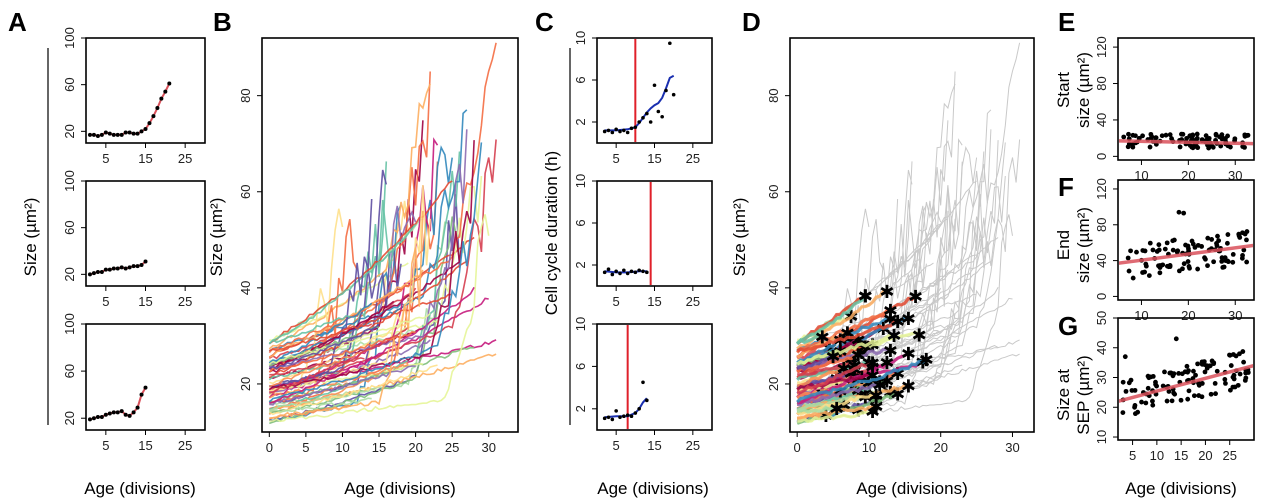 This screenshot has width=1271, height=503. What do you see at coordinates (580, 366) in the screenshot?
I see `y-tick-label: 6` at bounding box center [580, 366].